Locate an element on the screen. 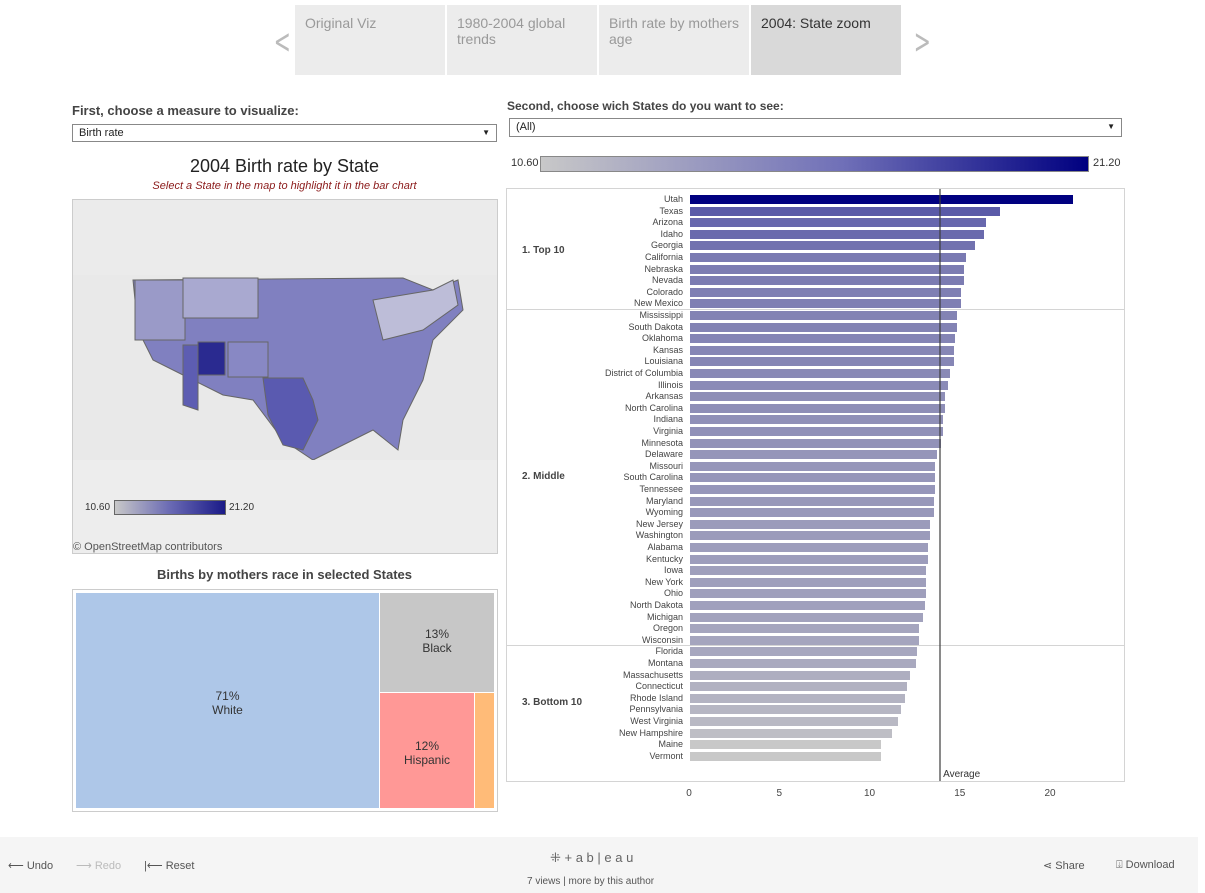 The height and width of the screenshot is (893, 1205). race-treemap: 71% White 13% Black 12% Hispanic is located at coordinates (285, 700).